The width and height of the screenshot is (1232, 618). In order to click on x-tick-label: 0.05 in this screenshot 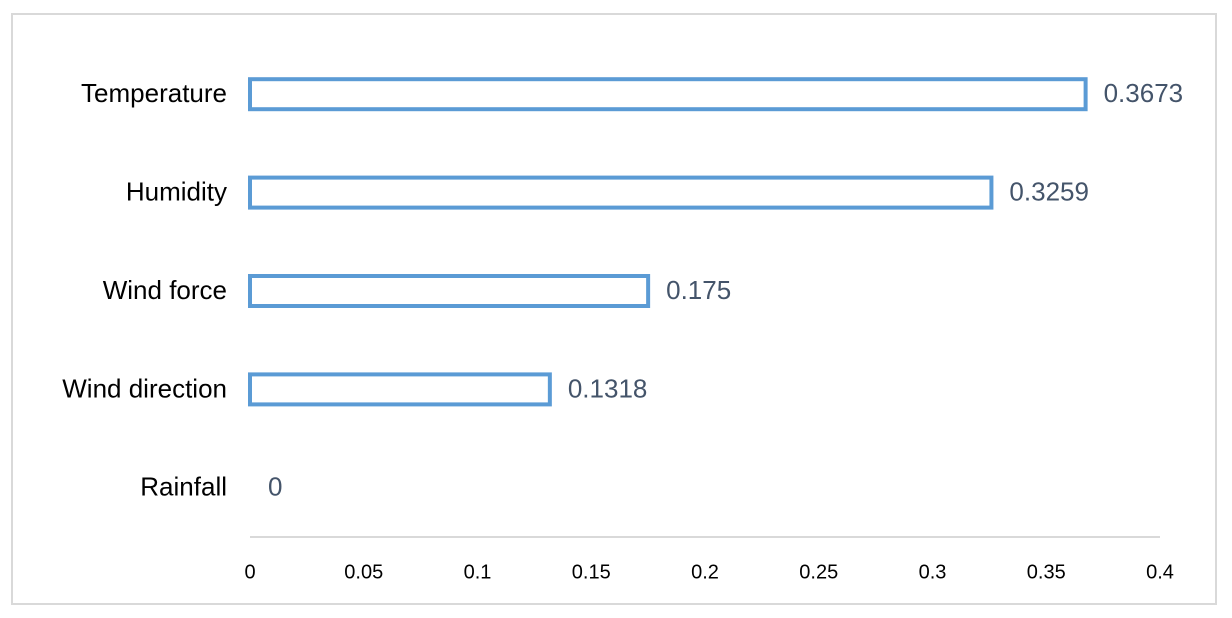, I will do `click(363, 572)`.